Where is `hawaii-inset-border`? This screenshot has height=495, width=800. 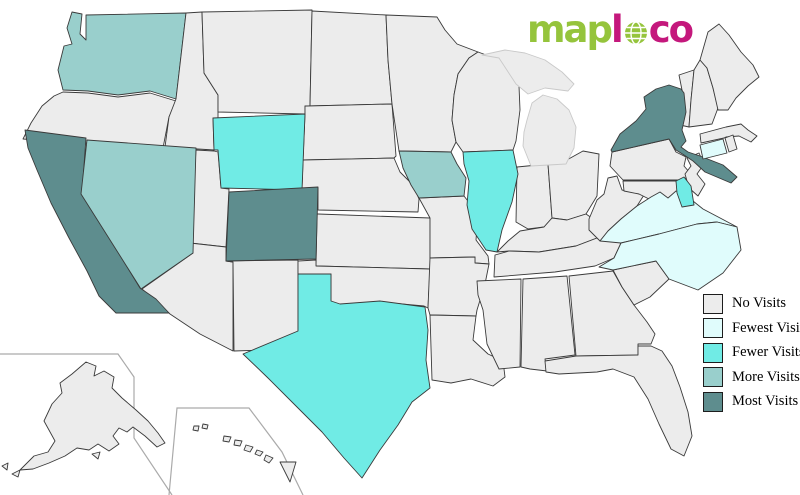
hawaii-inset-border is located at coordinates (236, 451).